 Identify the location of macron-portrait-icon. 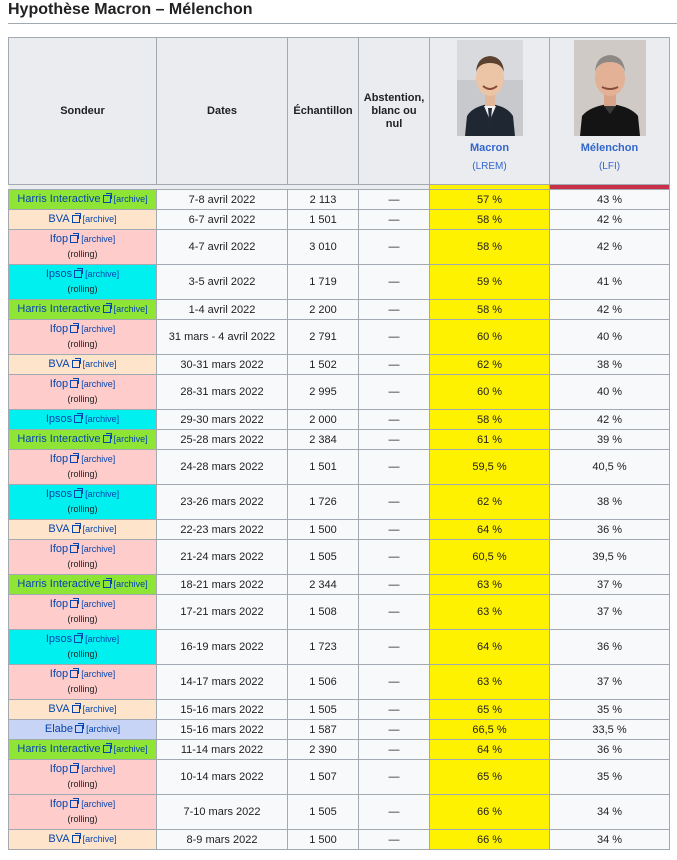
(489, 88).